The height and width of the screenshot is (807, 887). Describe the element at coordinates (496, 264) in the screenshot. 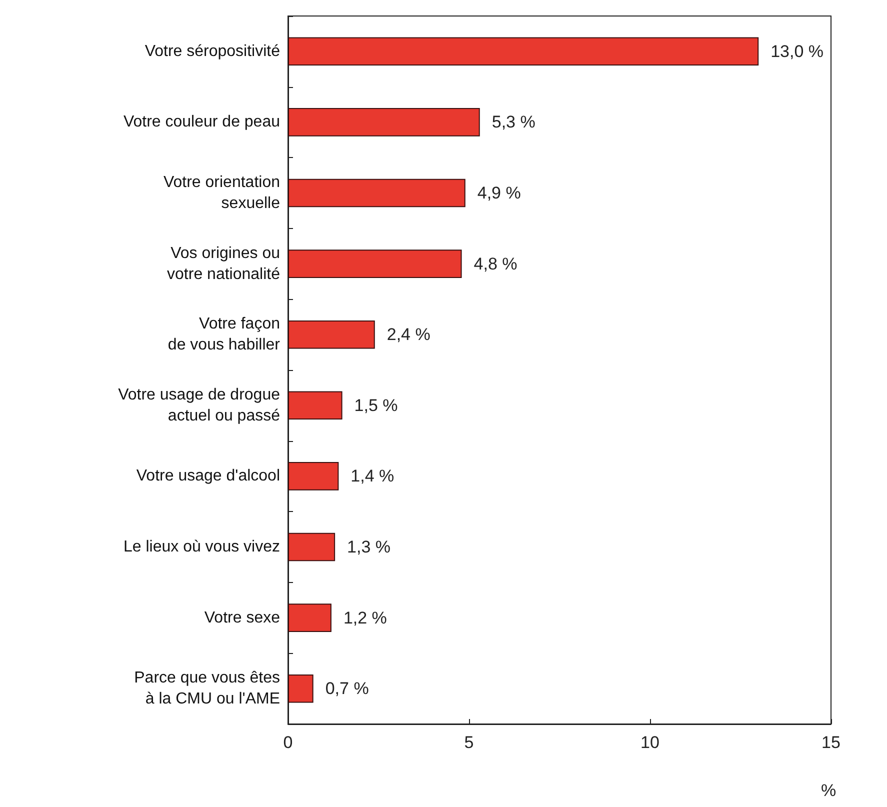

I see `data-label: 4,8 %` at that location.